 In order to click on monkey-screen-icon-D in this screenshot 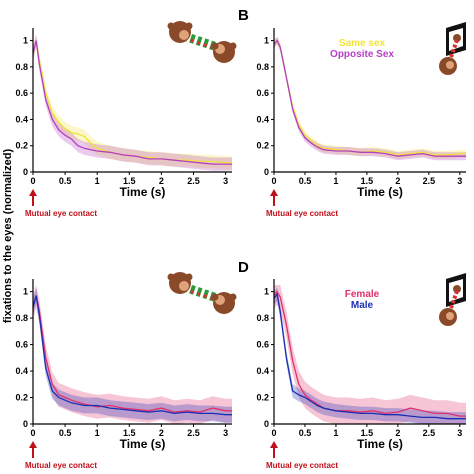, I will do `click(452, 299)`.